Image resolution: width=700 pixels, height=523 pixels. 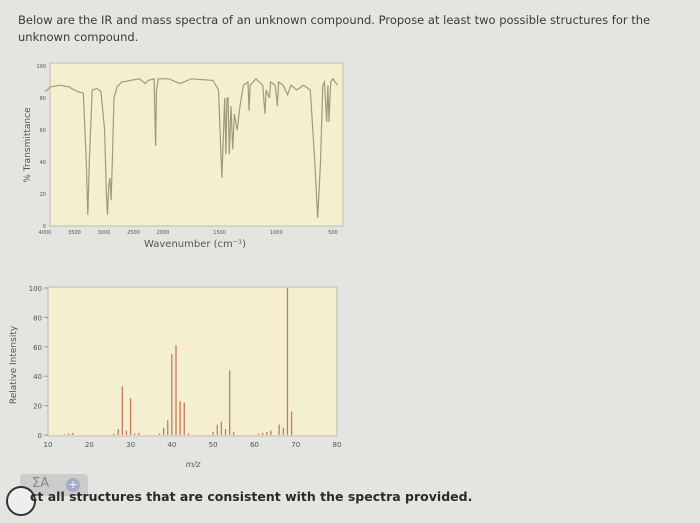 I want to click on add-icon: +, so click(x=73, y=485).